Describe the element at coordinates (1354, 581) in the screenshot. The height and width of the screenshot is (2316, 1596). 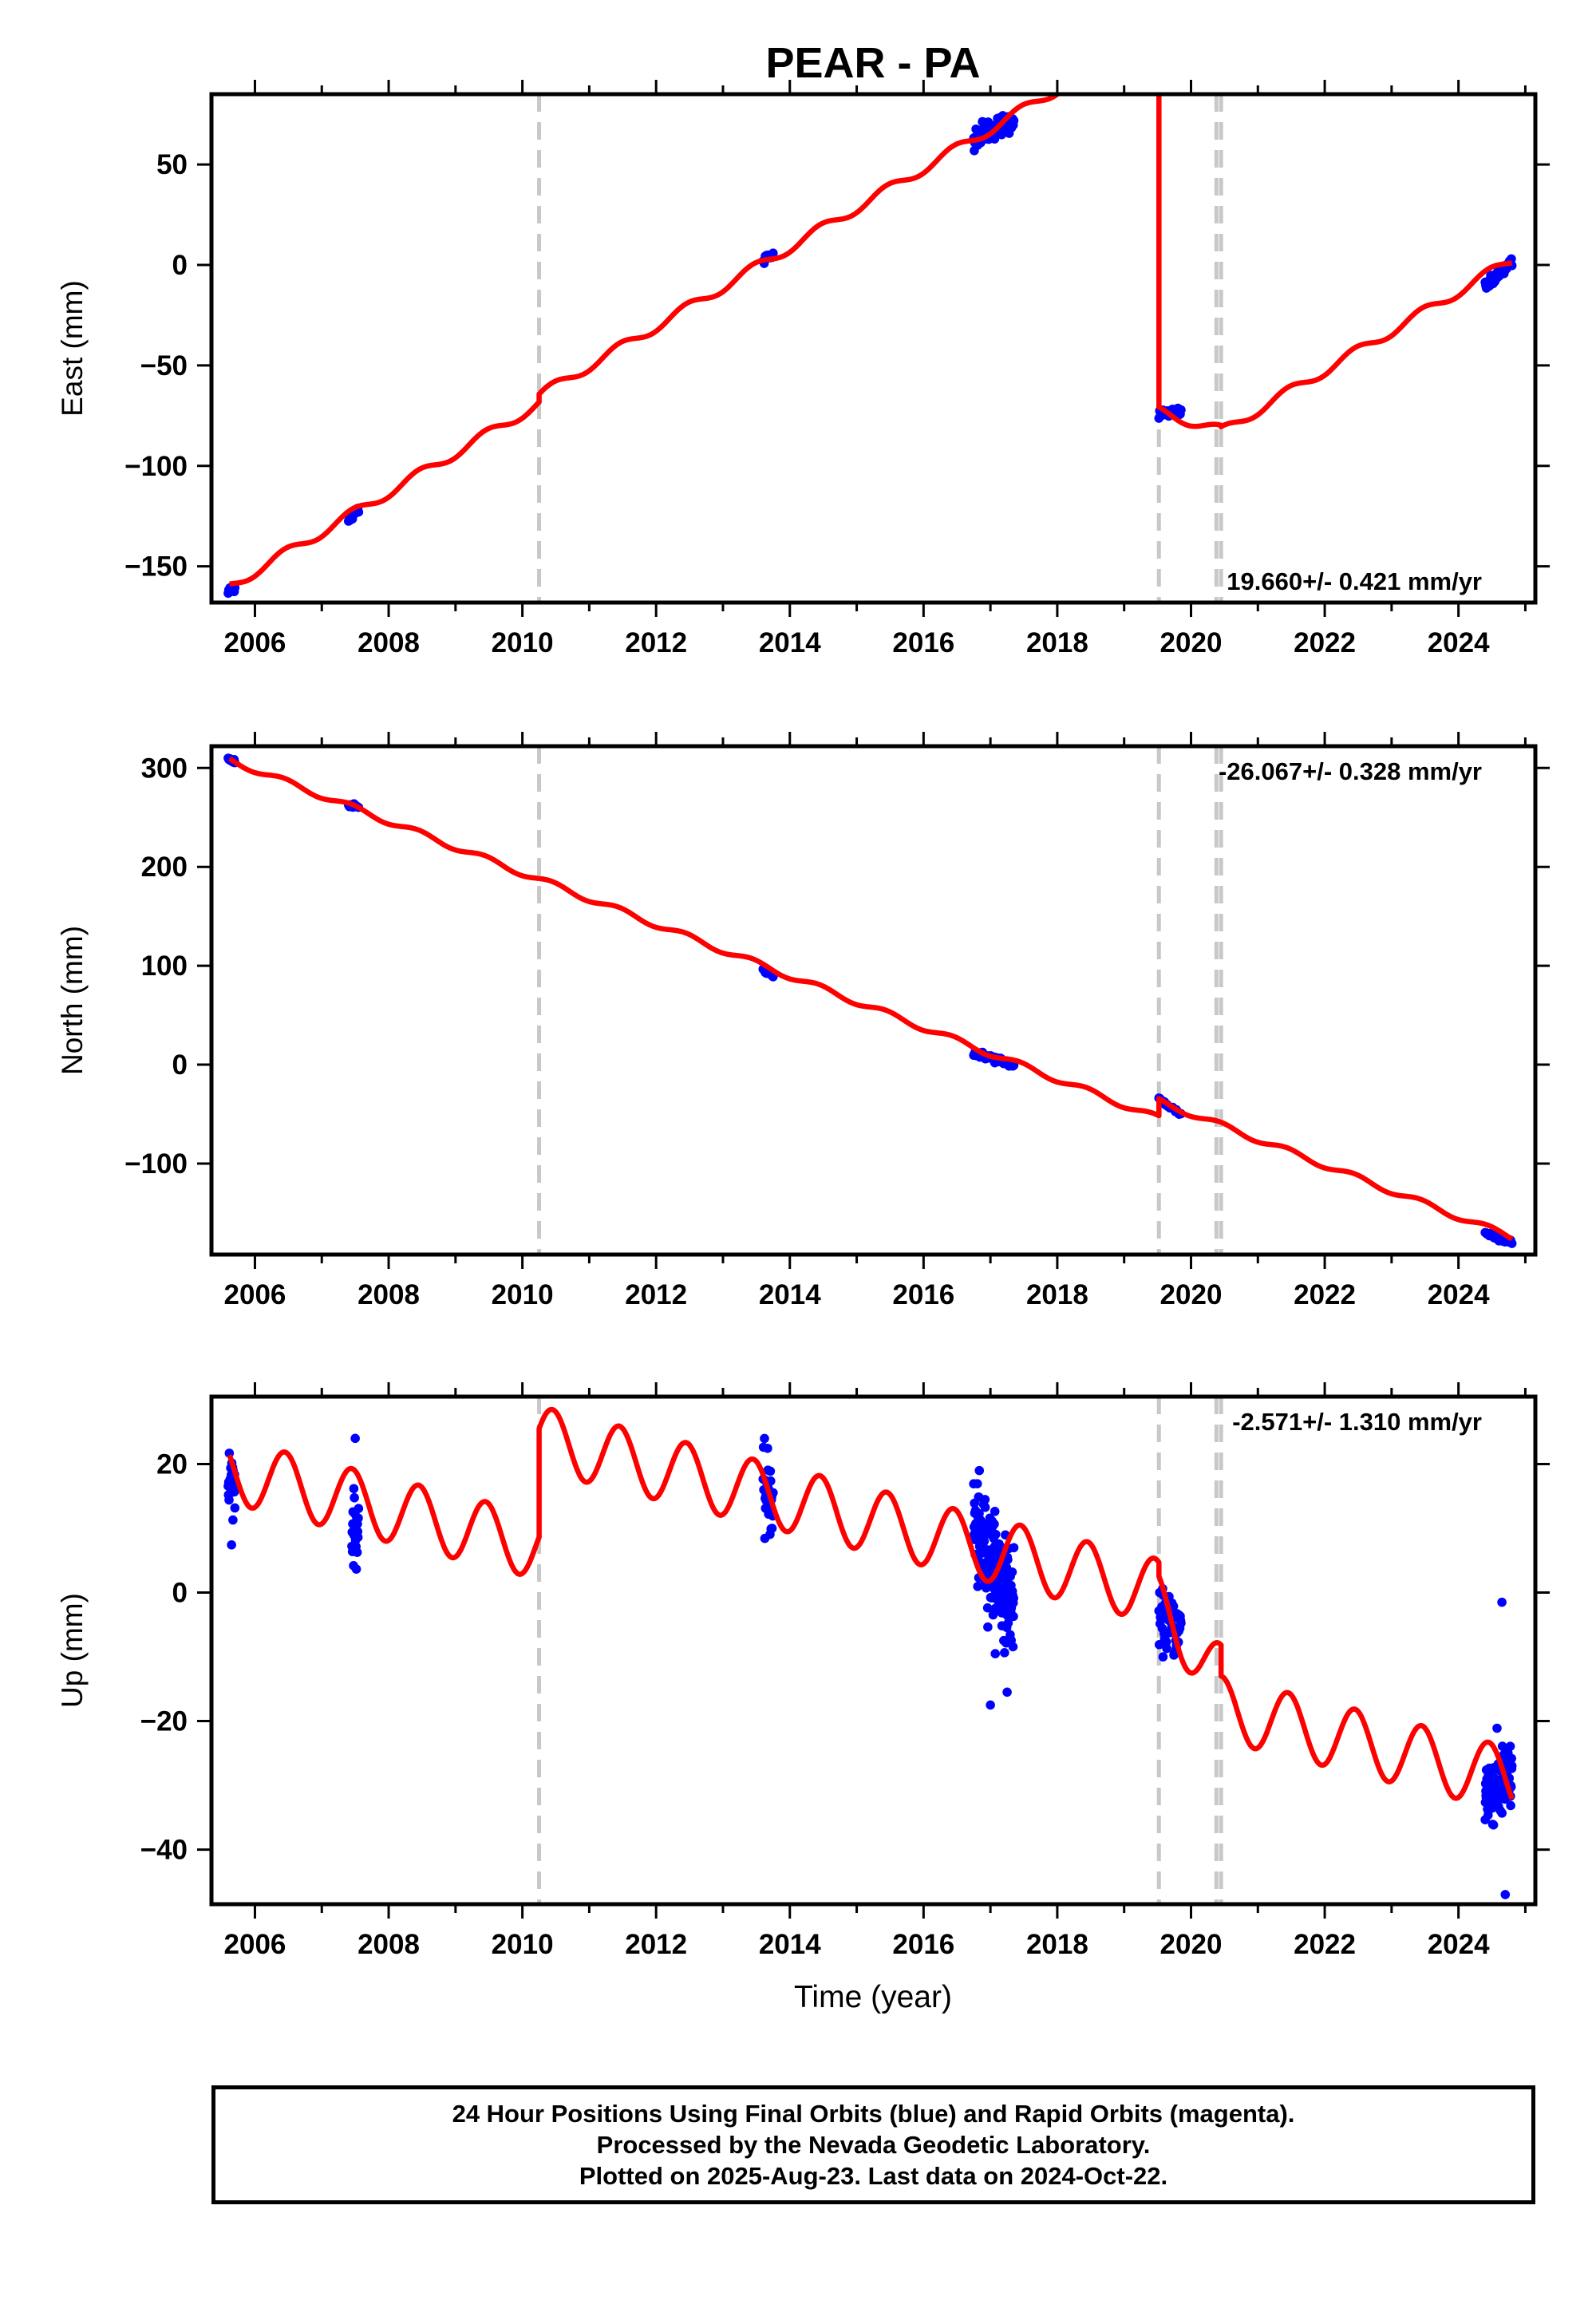
I see `rate-label: 19.660+/- 0.421 mm/yr` at that location.